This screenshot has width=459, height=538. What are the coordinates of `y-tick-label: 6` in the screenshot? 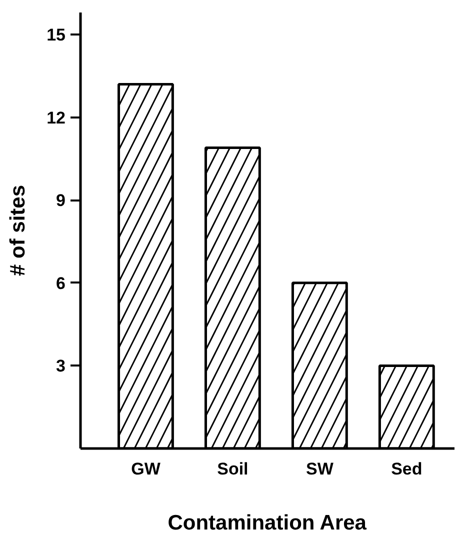 It's located at (61, 283).